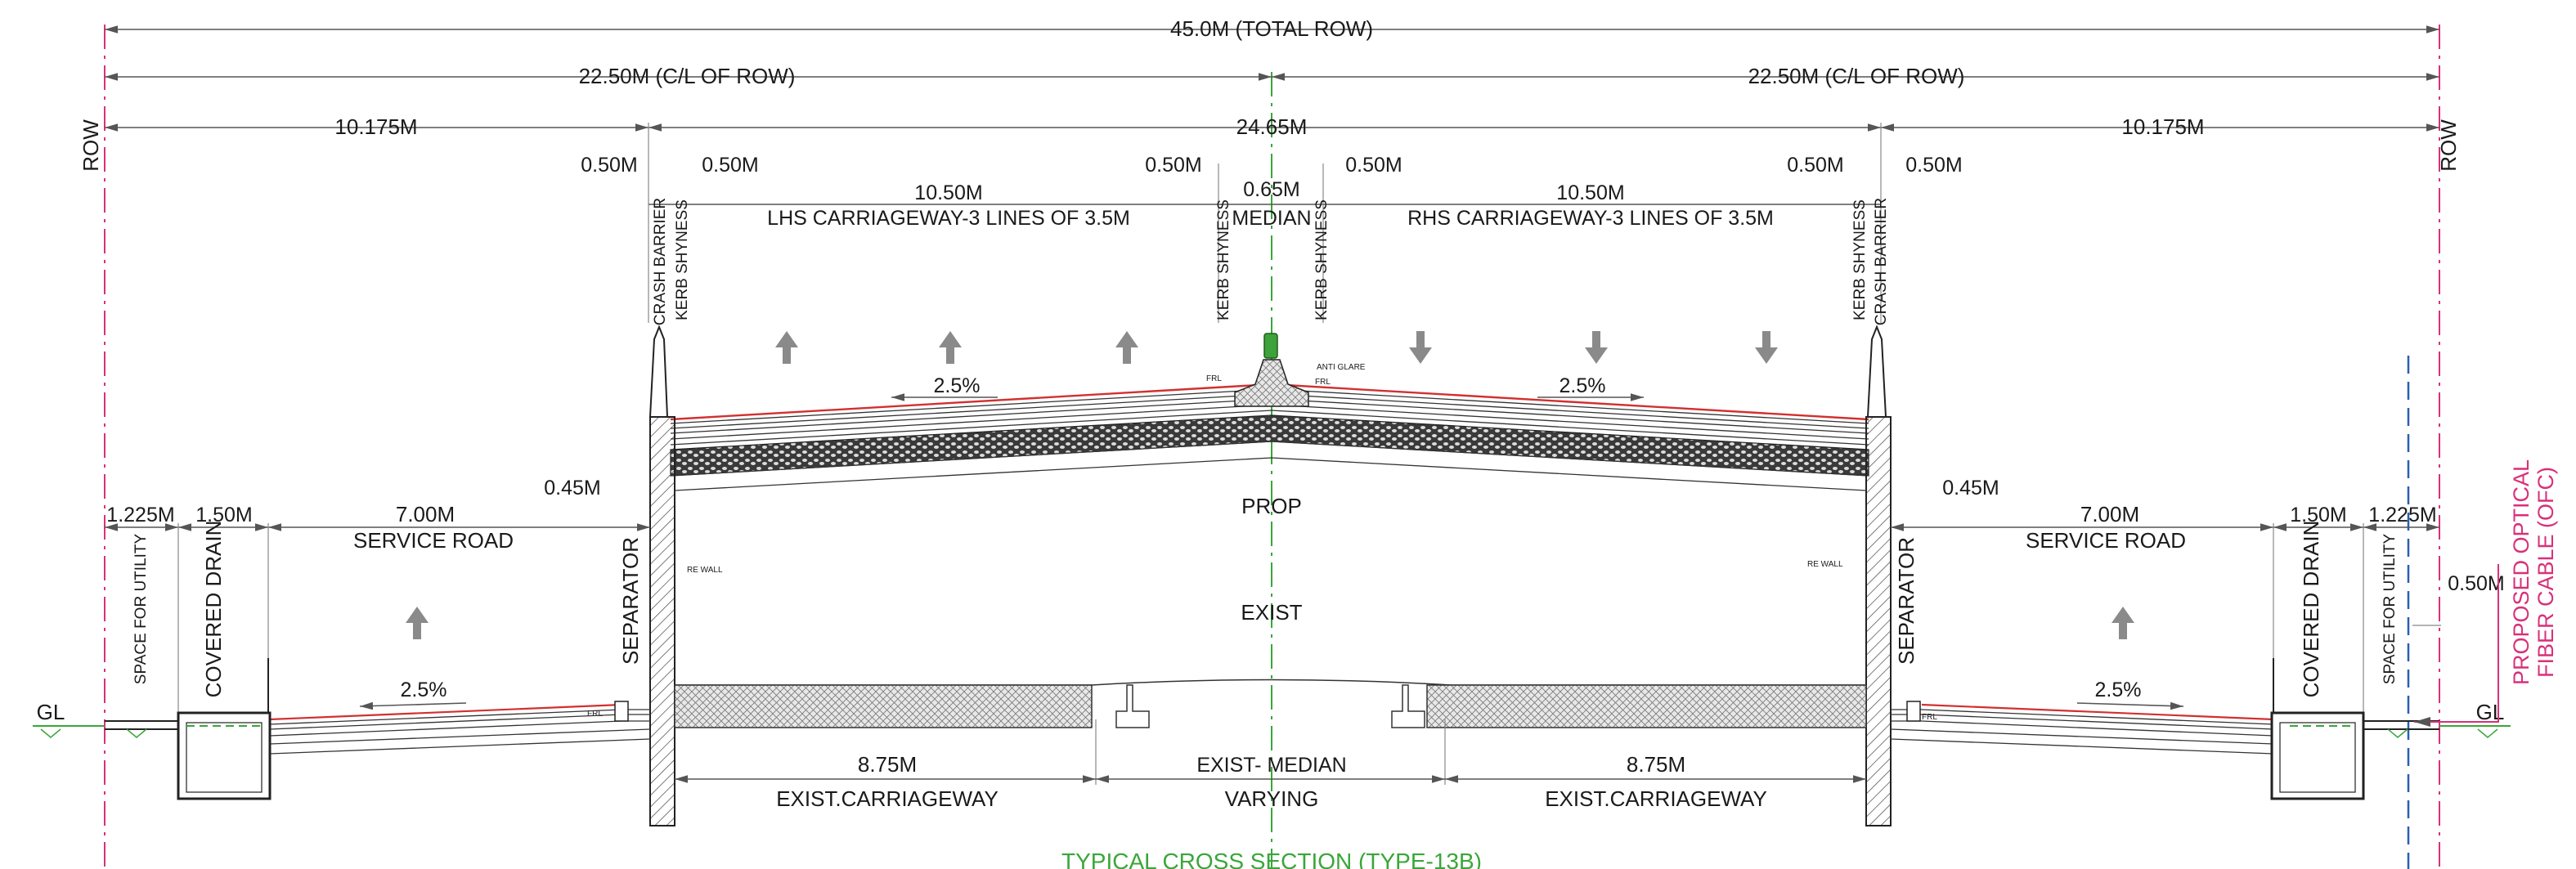 This screenshot has height=869, width=2576. What do you see at coordinates (609, 165) in the screenshot?
I see `barrier-left-a: 0.50M` at bounding box center [609, 165].